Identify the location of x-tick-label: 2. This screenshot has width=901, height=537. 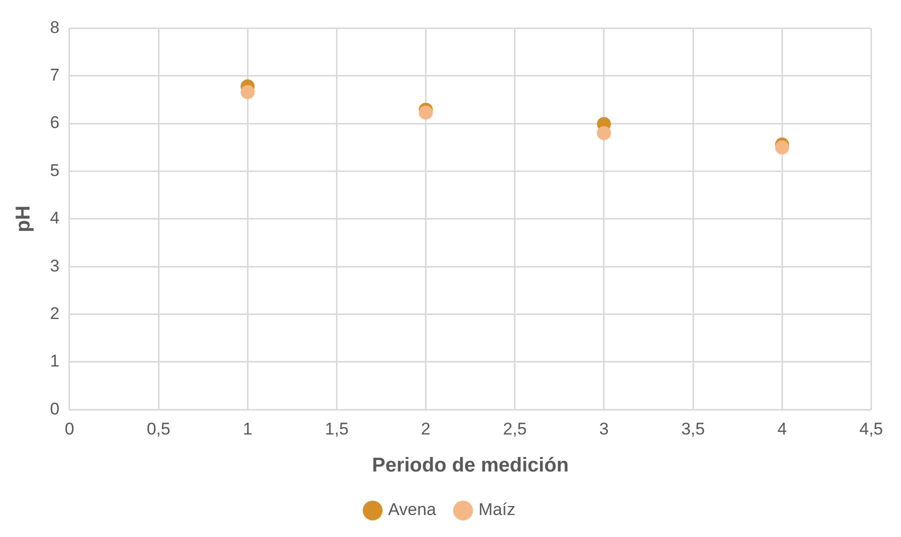
(426, 428).